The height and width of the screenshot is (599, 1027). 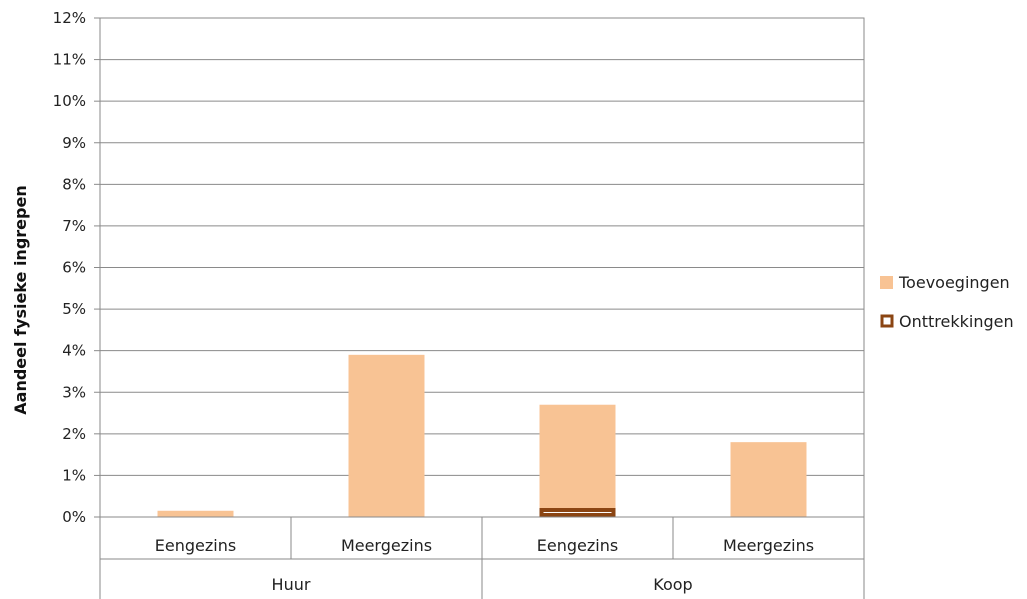 What do you see at coordinates (74, 434) in the screenshot?
I see `y-tick-label: 2%` at bounding box center [74, 434].